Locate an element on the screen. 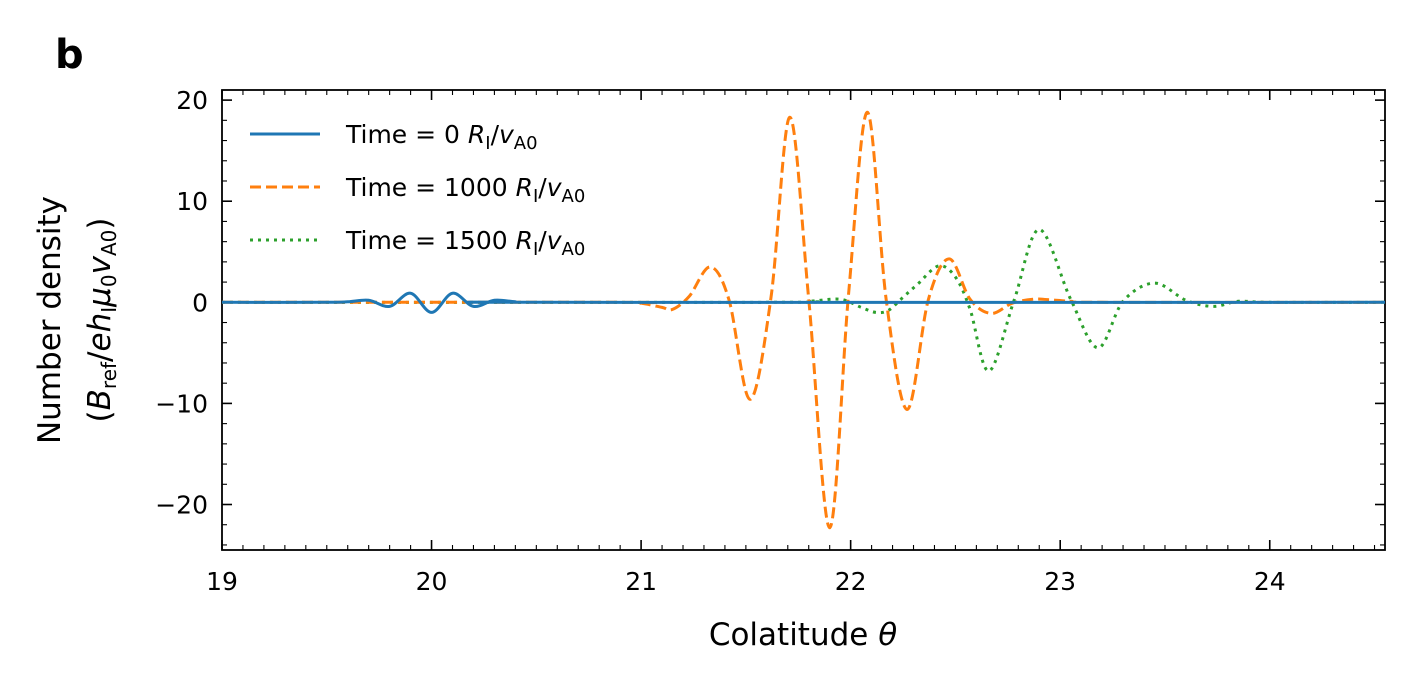  legend-label-0: Time = 0 RI/vA0 is located at coordinates (441, 137).